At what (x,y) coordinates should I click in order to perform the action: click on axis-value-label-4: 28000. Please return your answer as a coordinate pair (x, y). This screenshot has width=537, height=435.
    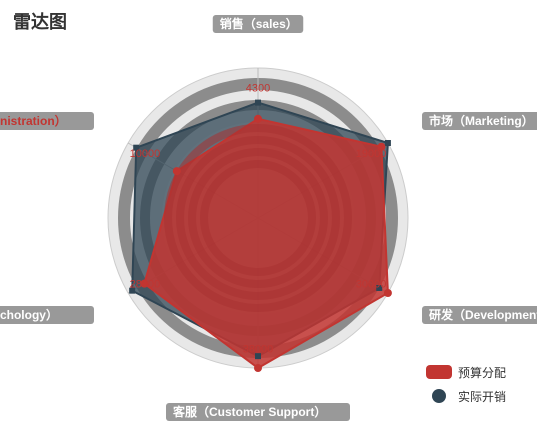
    Looking at the image, I should click on (145, 284).